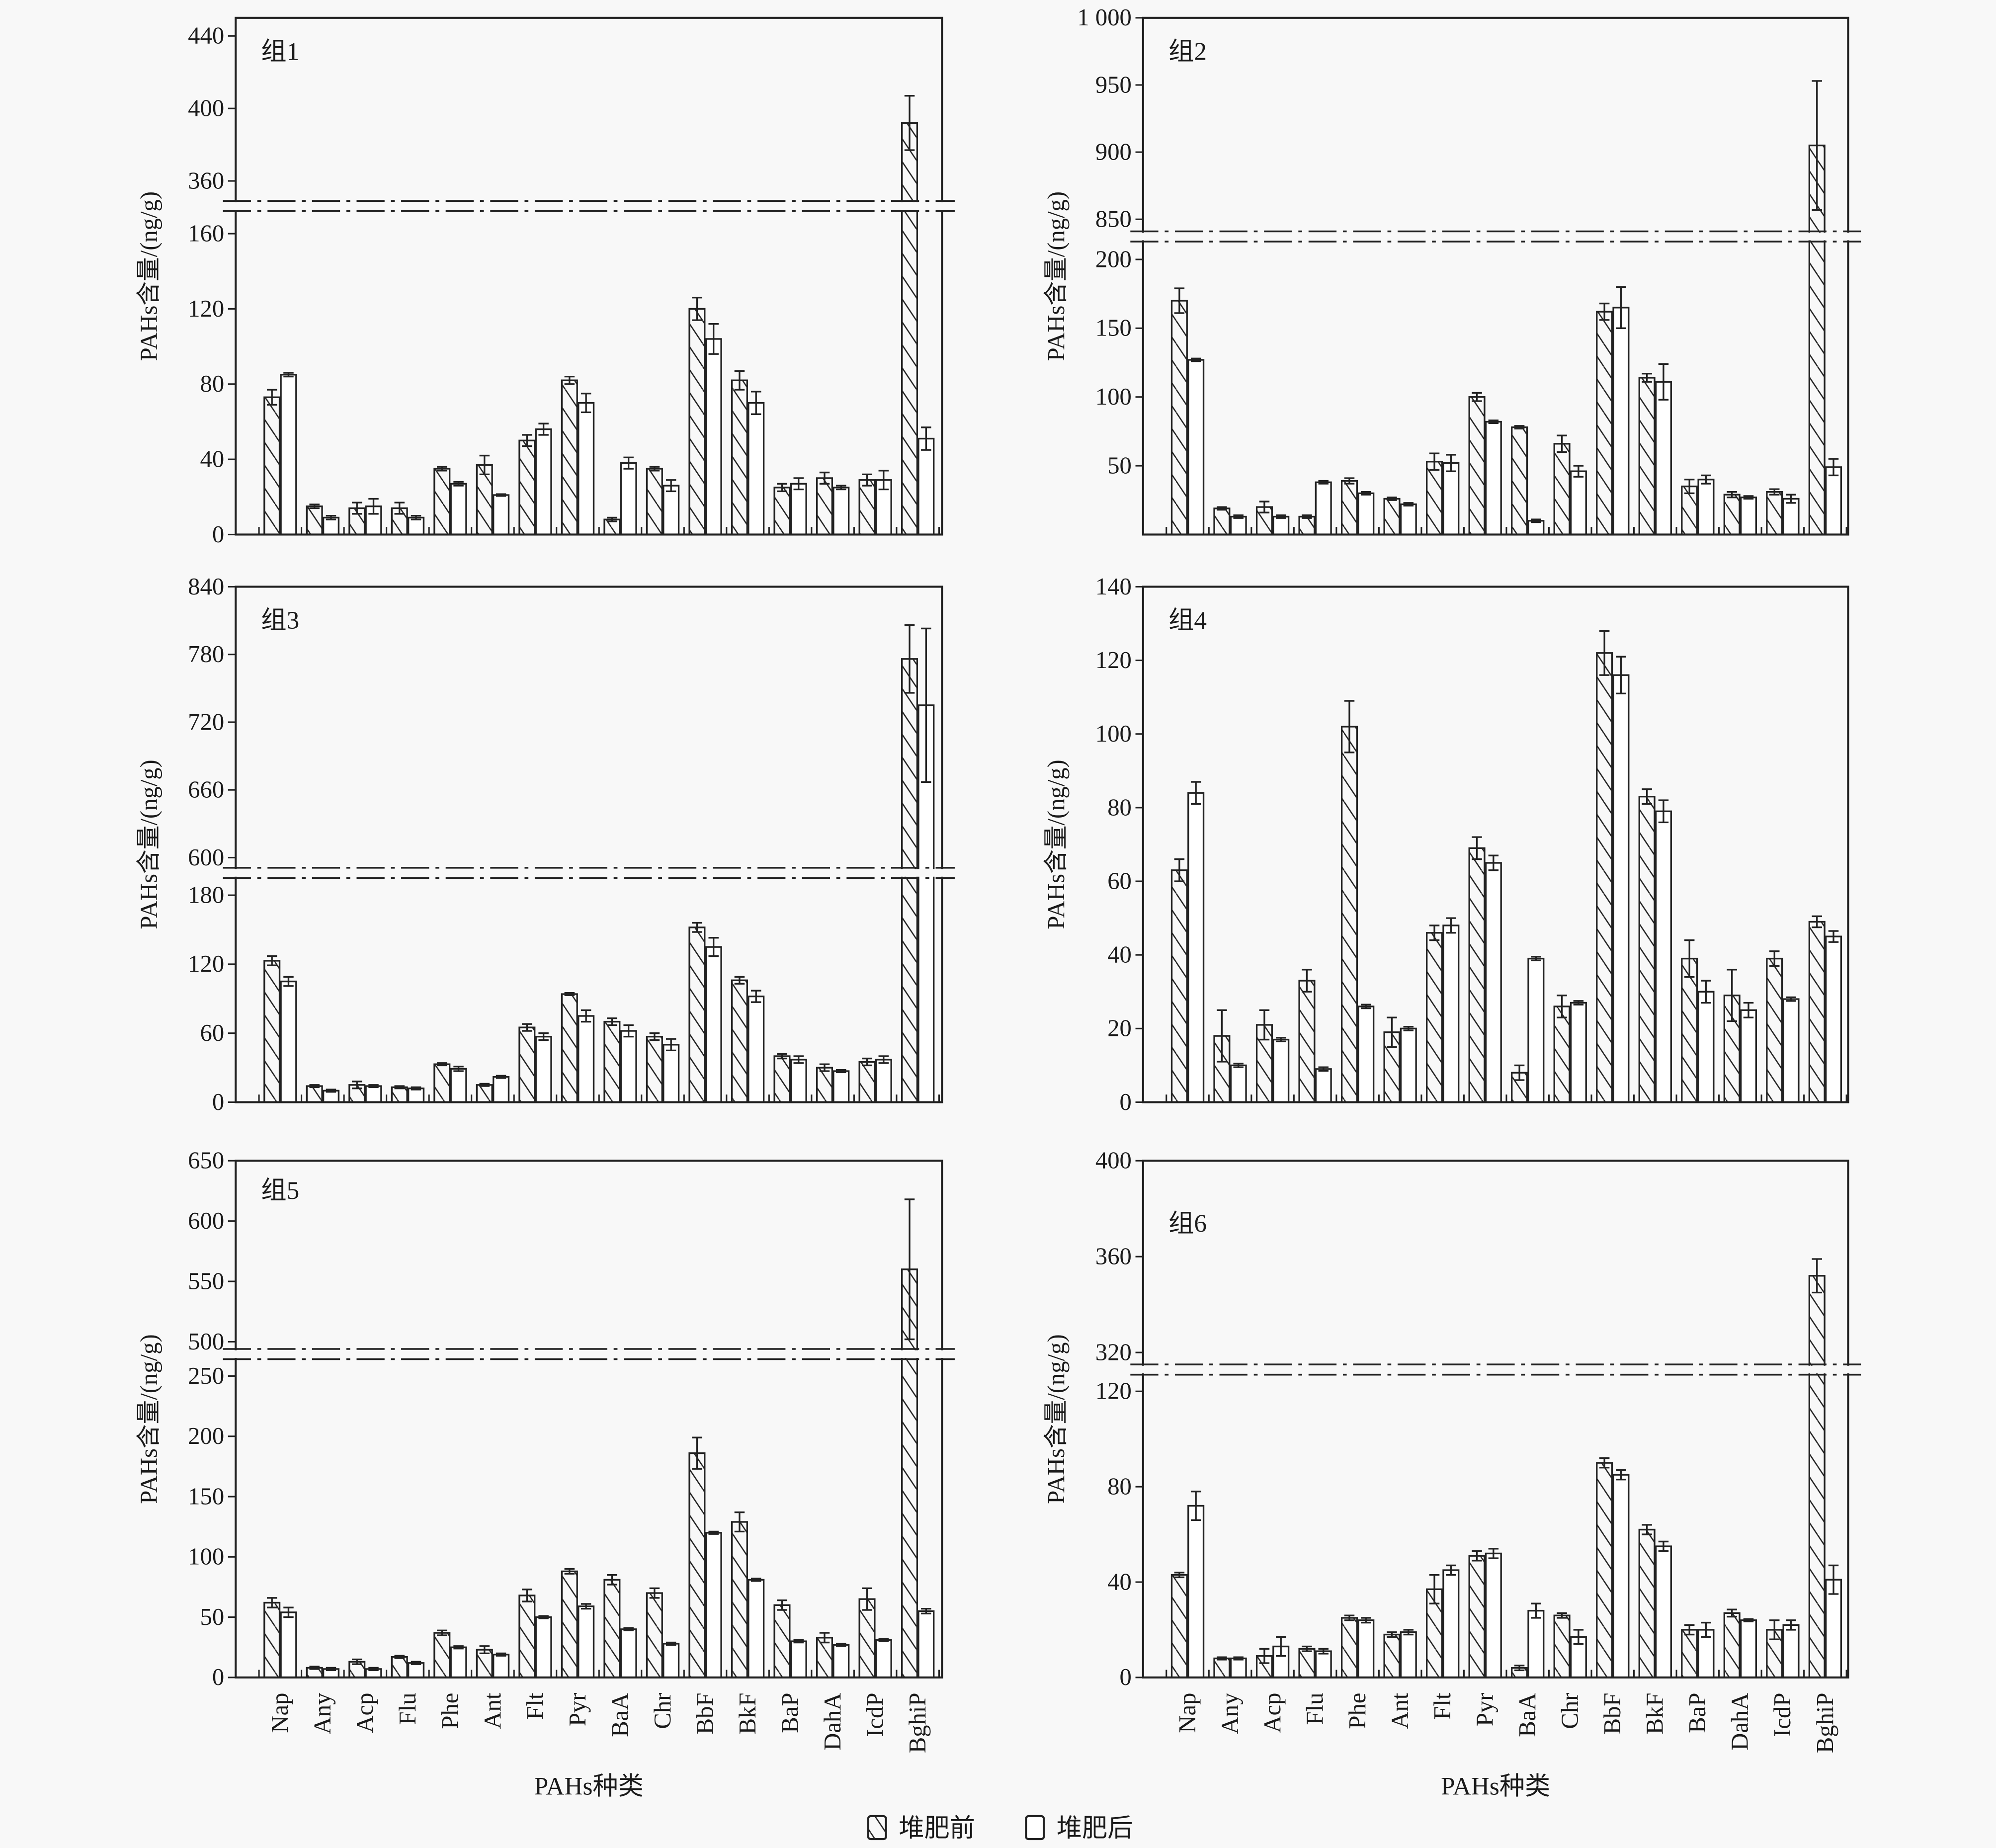 The width and height of the screenshot is (1996, 1848). I want to click on bar-after-Acp, so click(1281, 525).